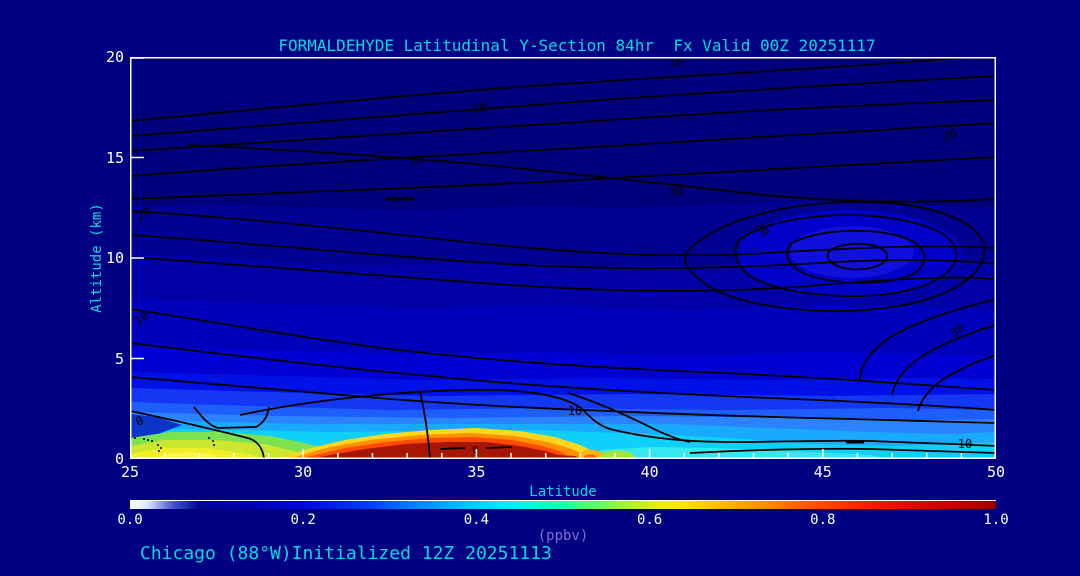 The height and width of the screenshot is (576, 1080). What do you see at coordinates (346, 553) in the screenshot?
I see `run-info-text: Chicago (88°W)Initialized 12Z 20251113` at bounding box center [346, 553].